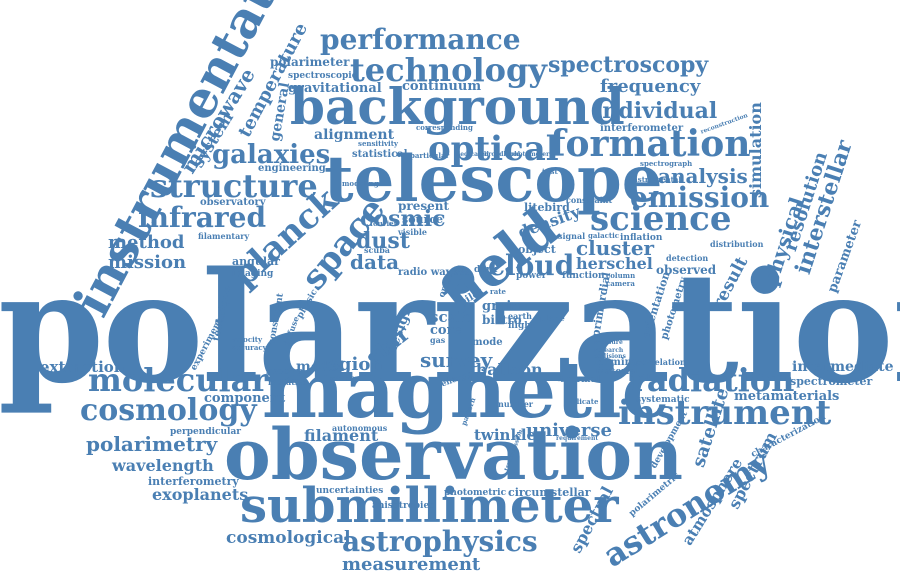 Image resolution: width=900 pixels, height=575 pixels. Describe the element at coordinates (621, 275) in the screenshot. I see `word-column: column` at that location.